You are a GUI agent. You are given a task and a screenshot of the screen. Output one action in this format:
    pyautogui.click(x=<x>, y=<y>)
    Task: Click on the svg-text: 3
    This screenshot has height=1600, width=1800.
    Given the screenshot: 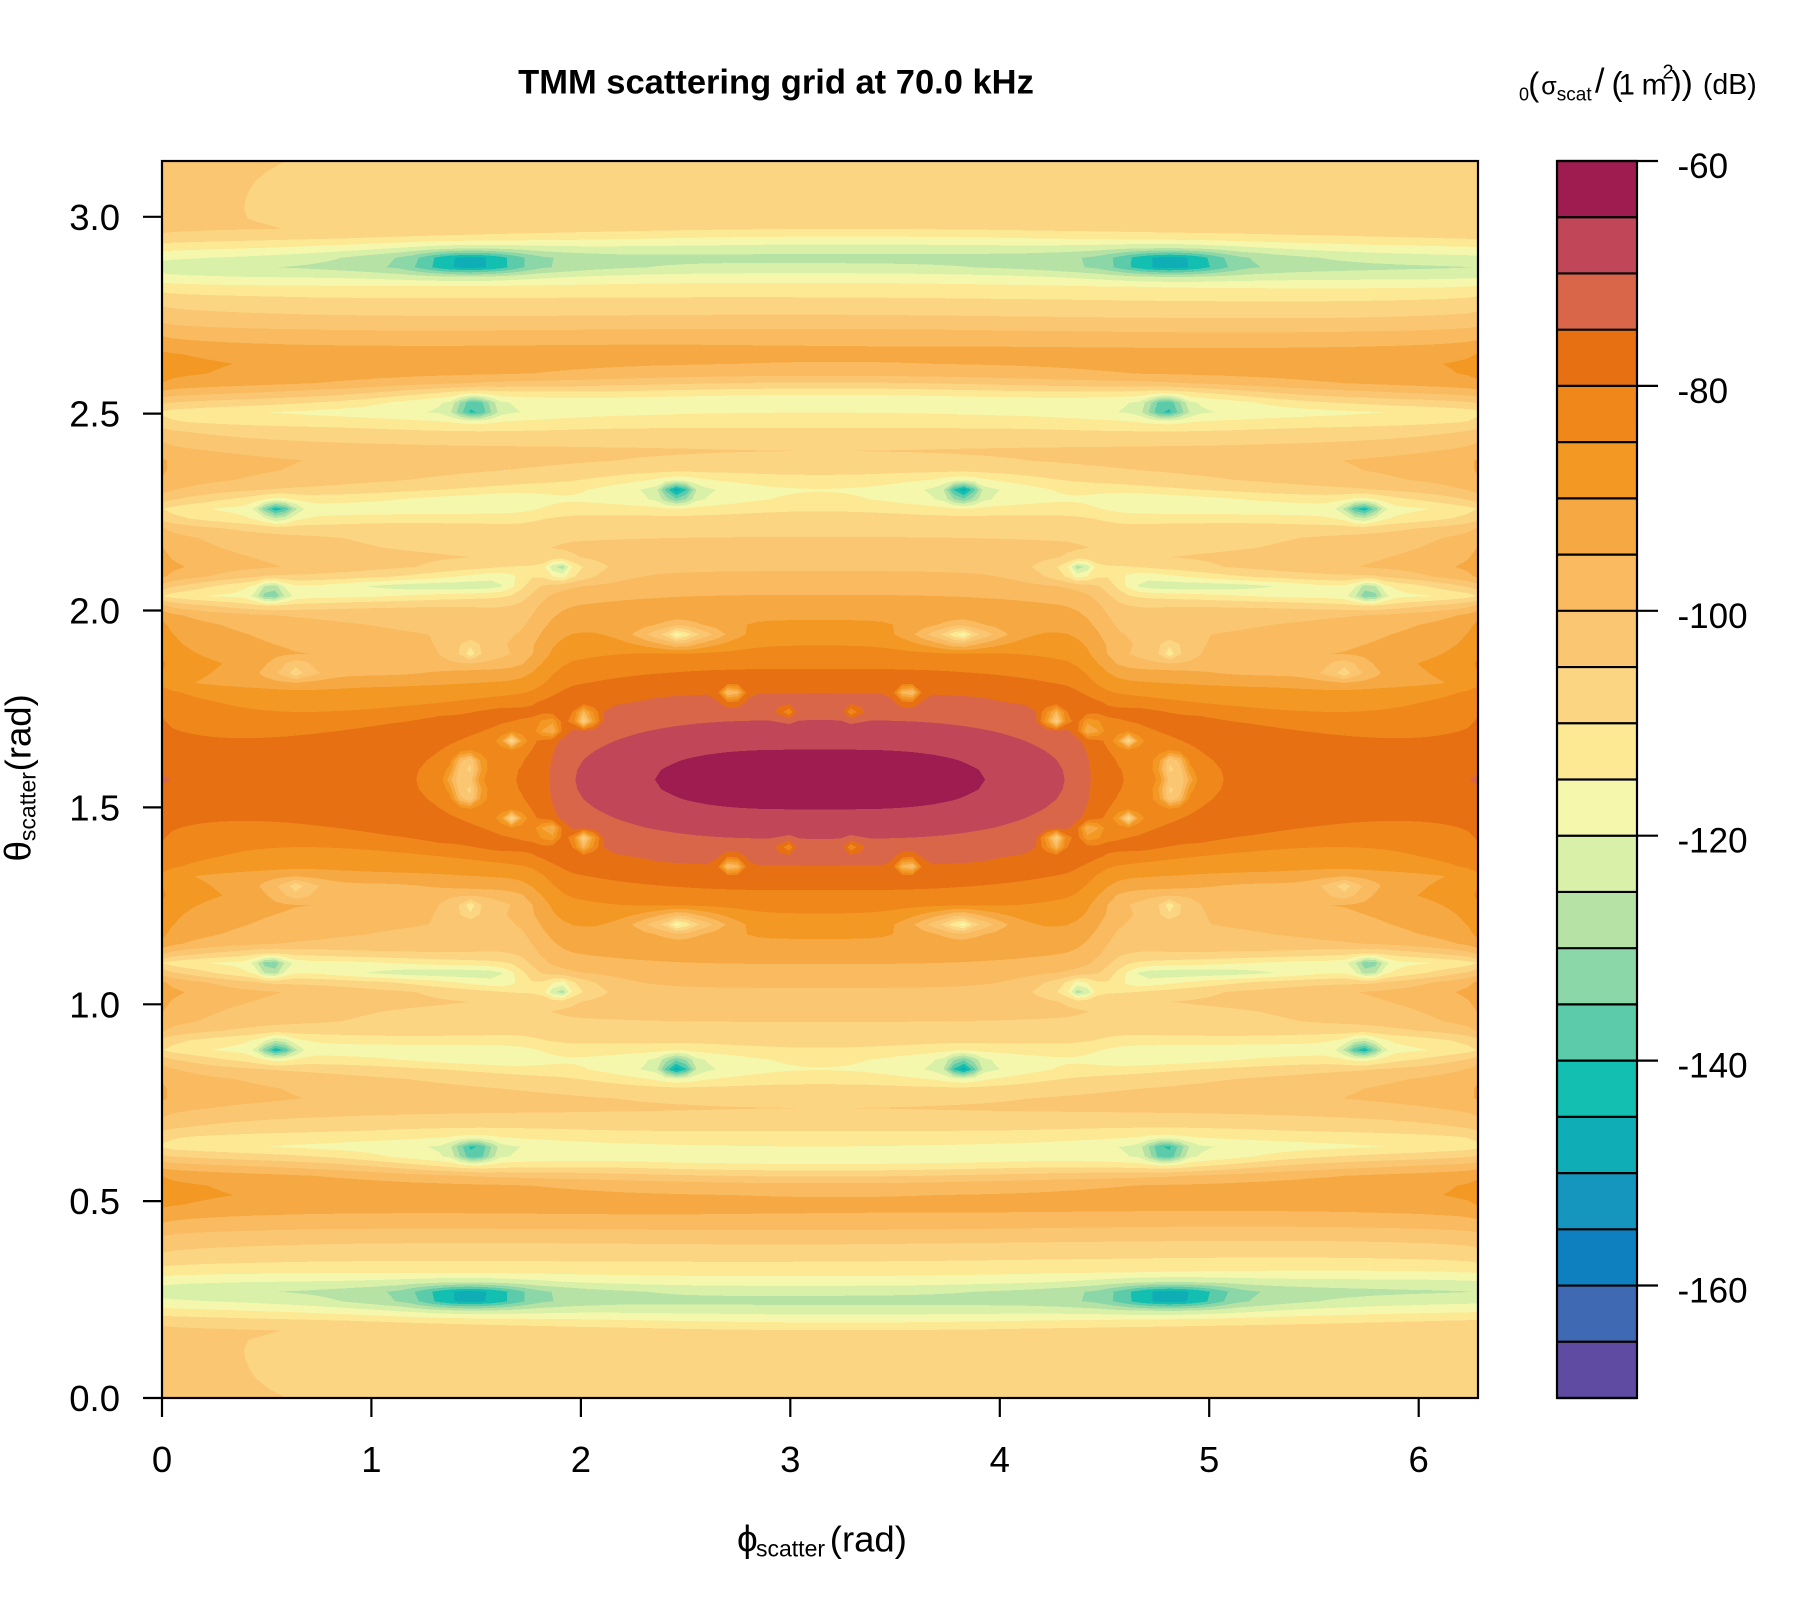 What is the action you would take?
    pyautogui.click(x=790, y=1459)
    